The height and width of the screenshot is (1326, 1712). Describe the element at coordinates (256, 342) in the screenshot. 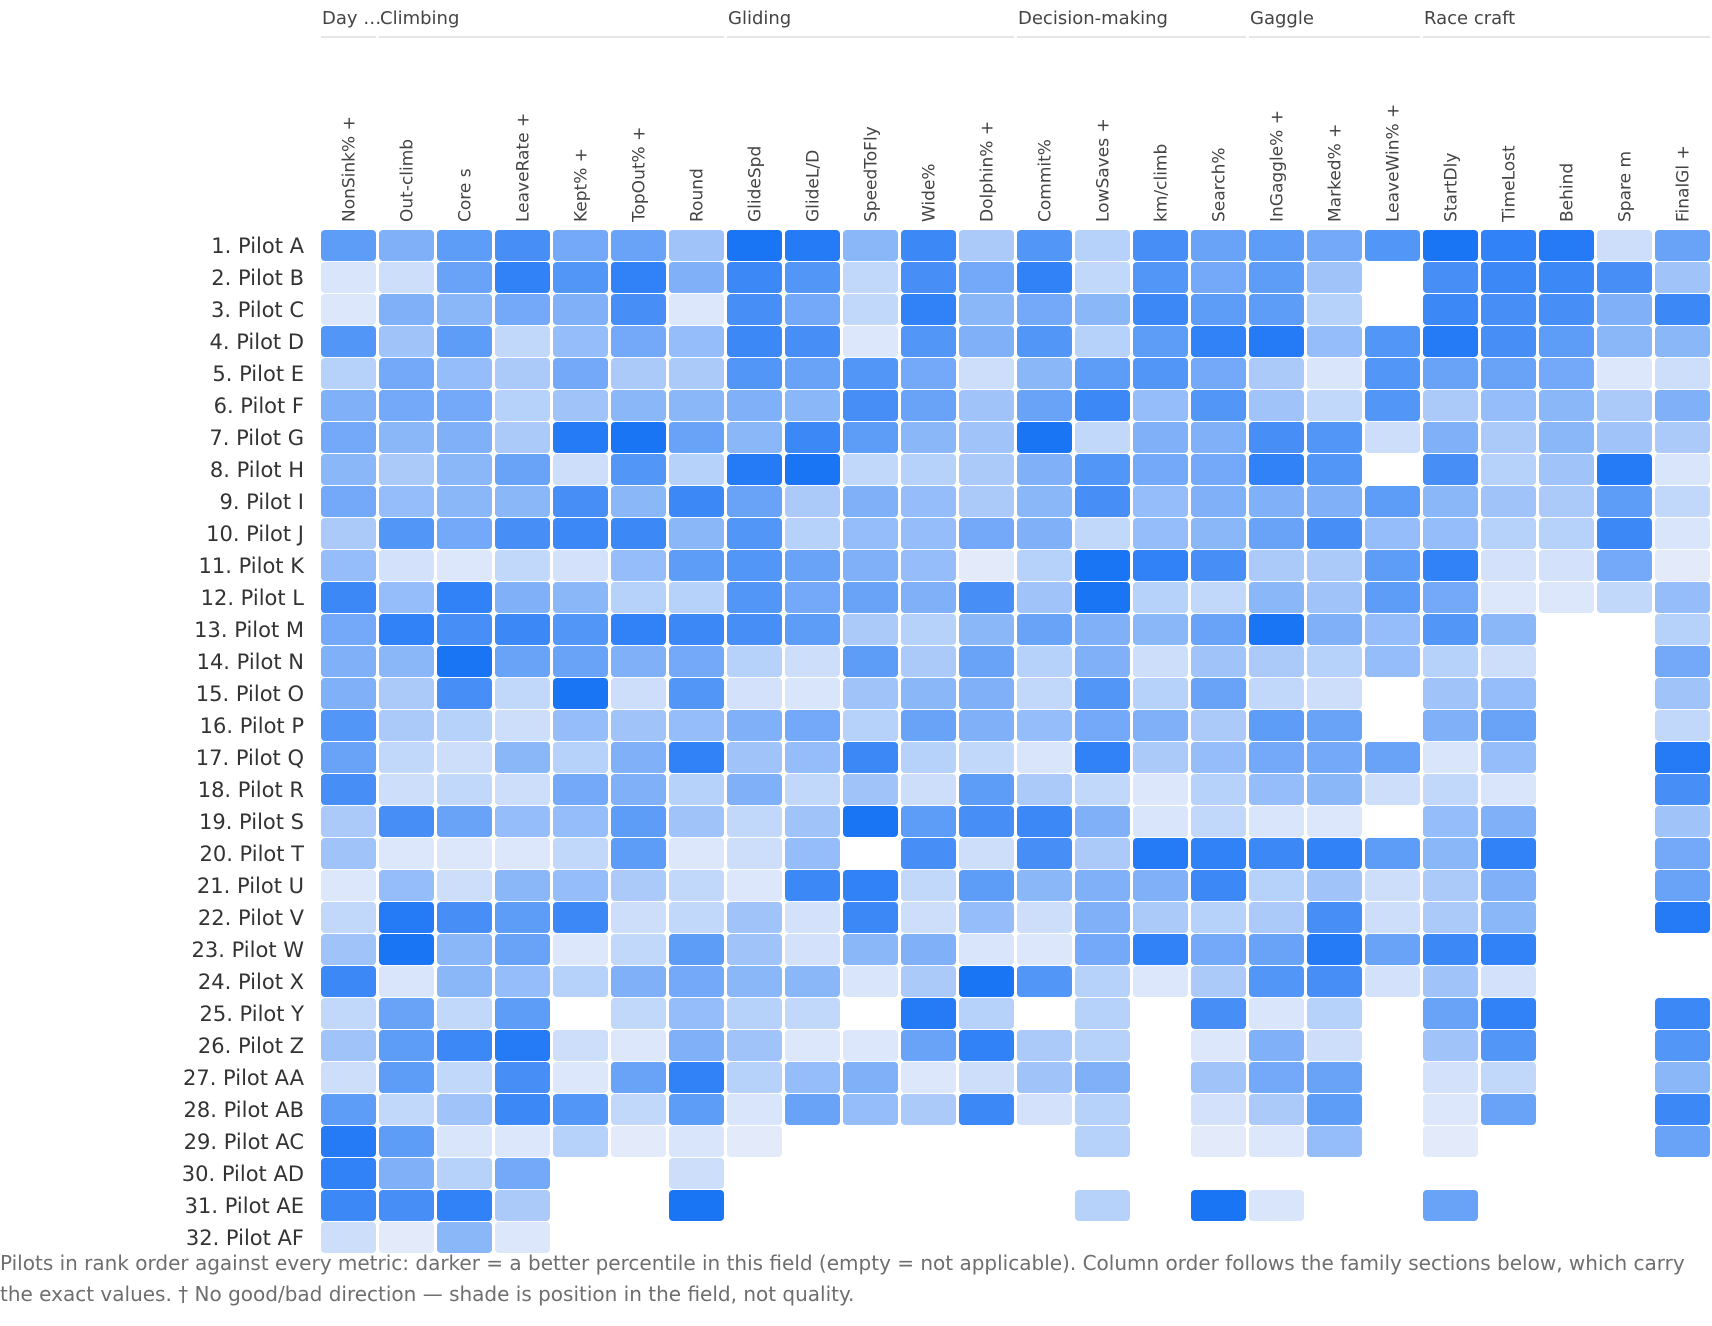

I see `row-label: 4. Pilot D` at that location.